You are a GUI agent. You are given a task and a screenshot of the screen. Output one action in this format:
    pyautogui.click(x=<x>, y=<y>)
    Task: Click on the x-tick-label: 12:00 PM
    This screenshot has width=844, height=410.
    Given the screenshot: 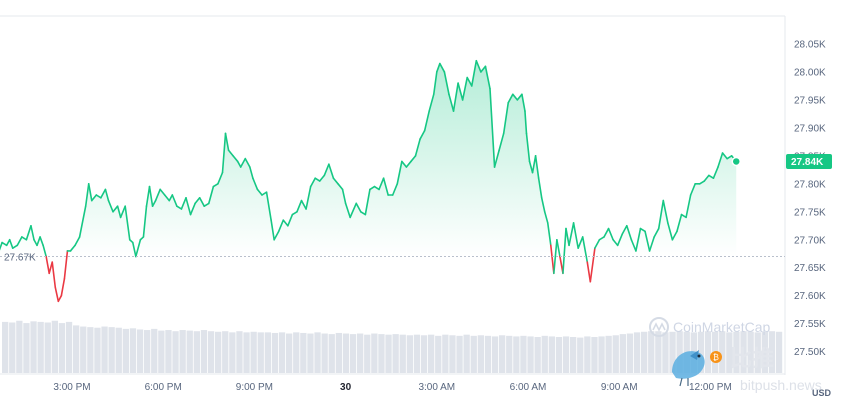 What is the action you would take?
    pyautogui.click(x=710, y=387)
    